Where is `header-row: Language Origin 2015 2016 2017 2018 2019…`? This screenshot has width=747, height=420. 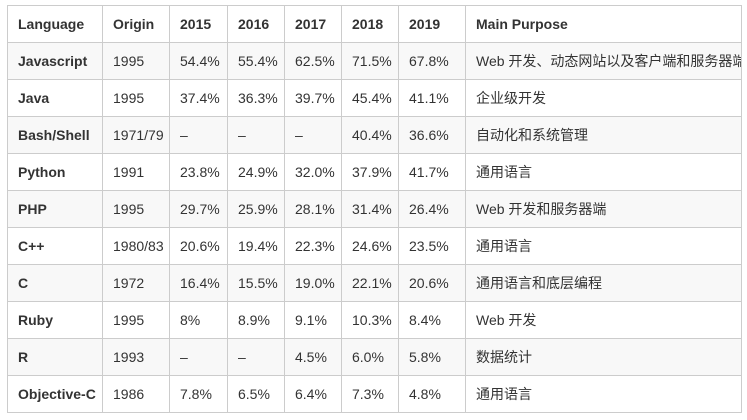
header-row: Language Origin 2015 2016 2017 2018 2019… is located at coordinates (374, 24).